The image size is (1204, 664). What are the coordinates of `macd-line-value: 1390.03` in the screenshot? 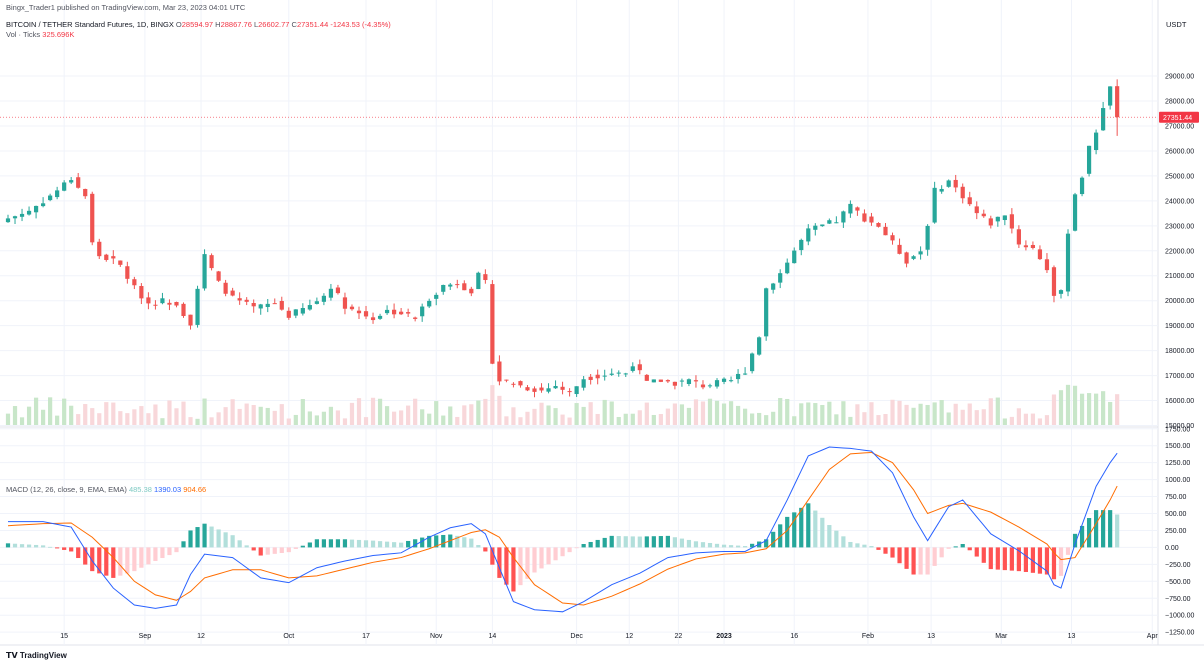 It's located at (168, 489).